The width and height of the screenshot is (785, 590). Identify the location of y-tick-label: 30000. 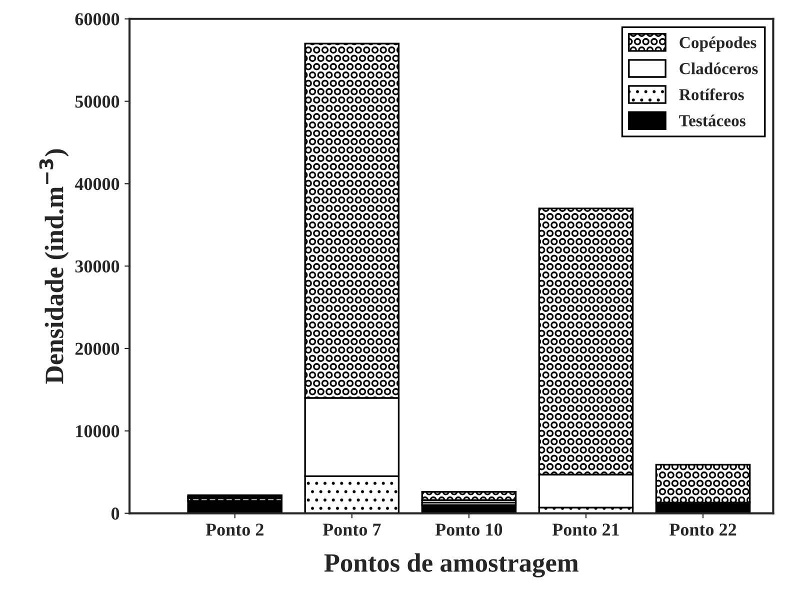
(97, 266).